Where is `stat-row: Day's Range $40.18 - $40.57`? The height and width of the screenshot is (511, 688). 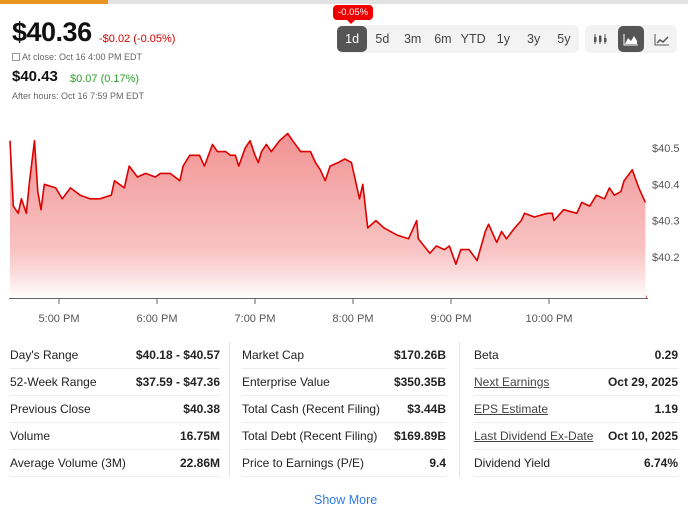 stat-row: Day's Range $40.18 - $40.57 is located at coordinates (115, 355).